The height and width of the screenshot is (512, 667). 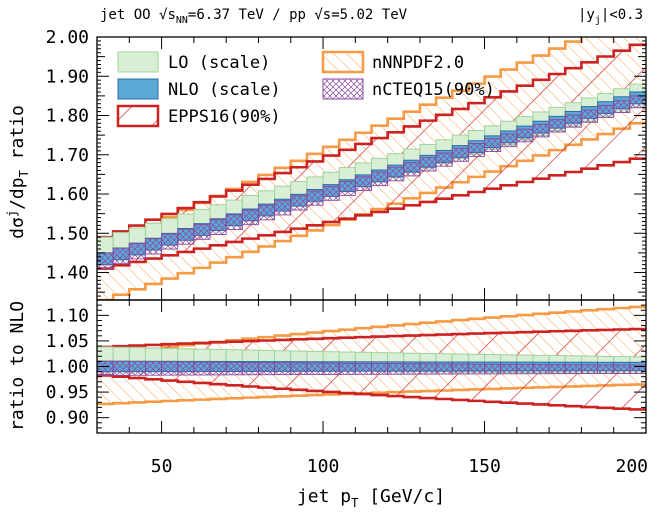 What do you see at coordinates (67, 155) in the screenshot?
I see `top-y-tick-label: 1.70` at bounding box center [67, 155].